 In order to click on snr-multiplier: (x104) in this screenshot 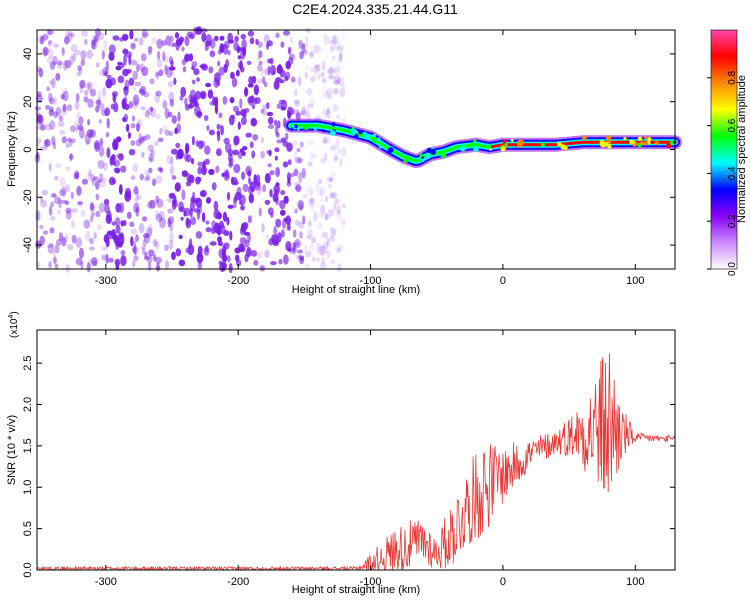, I will do `click(14, 324)`.